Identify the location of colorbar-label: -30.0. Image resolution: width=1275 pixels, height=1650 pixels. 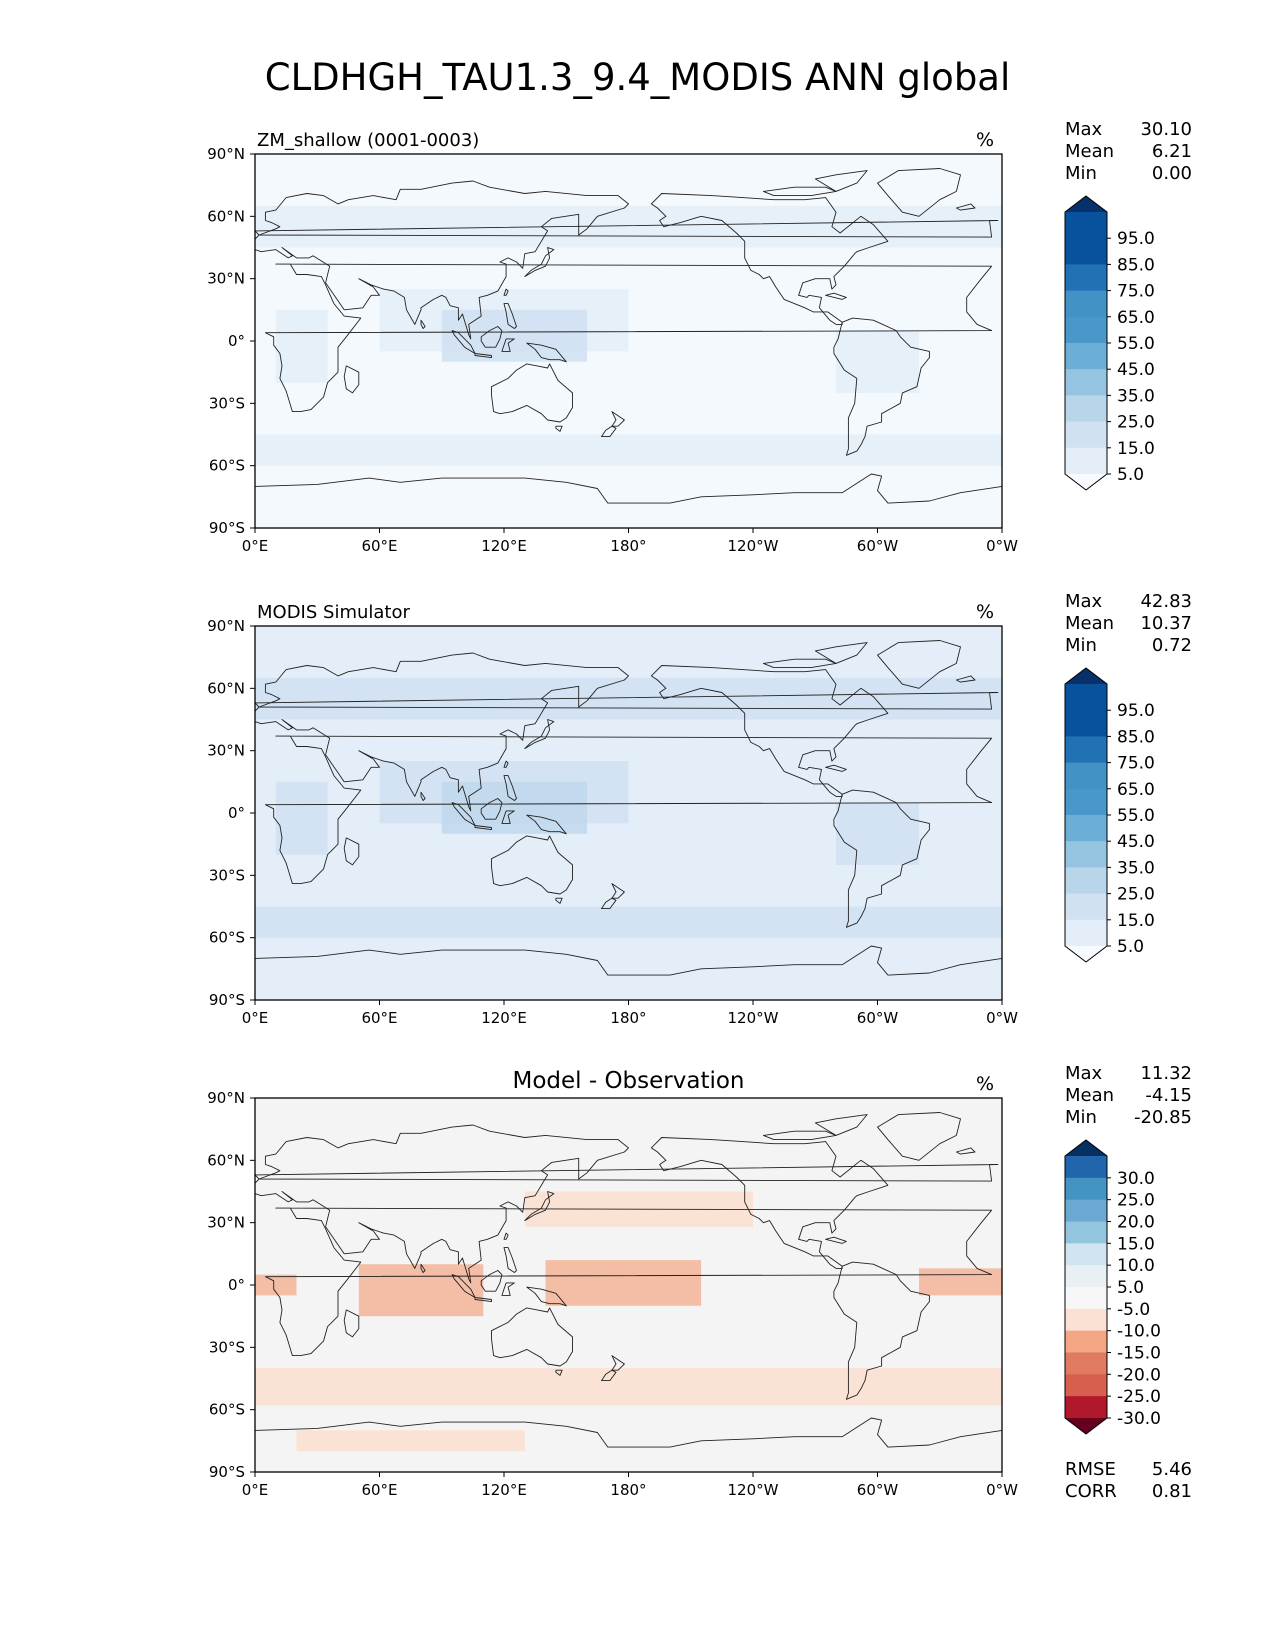
(1139, 1419).